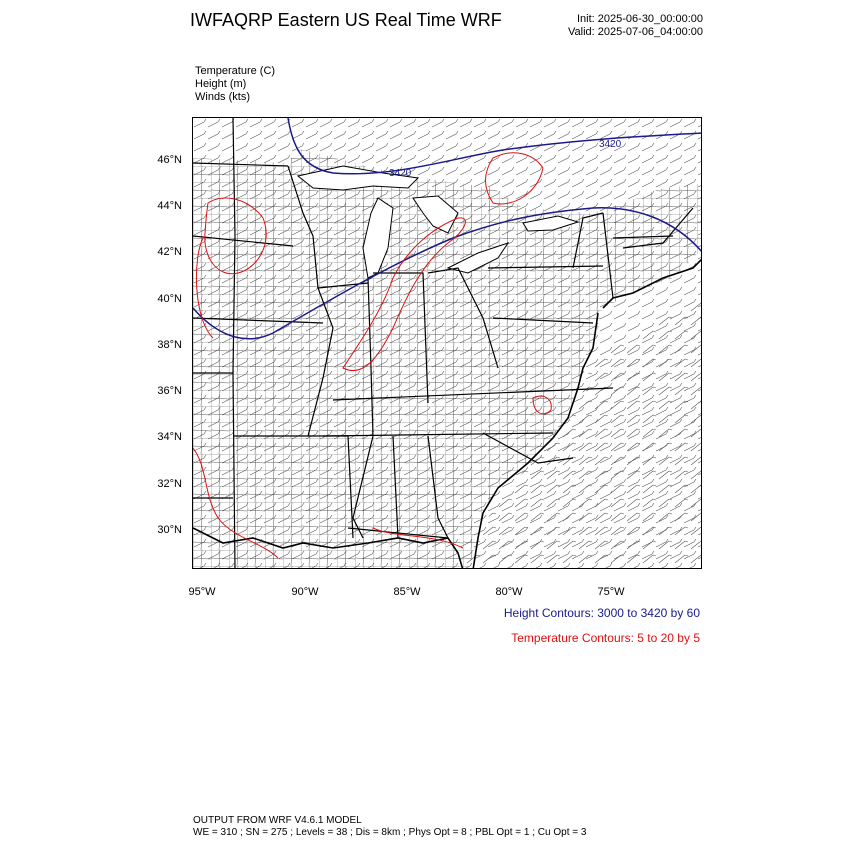  Describe the element at coordinates (235, 71) in the screenshot. I see `field-temperature: Temperature (C)` at that location.